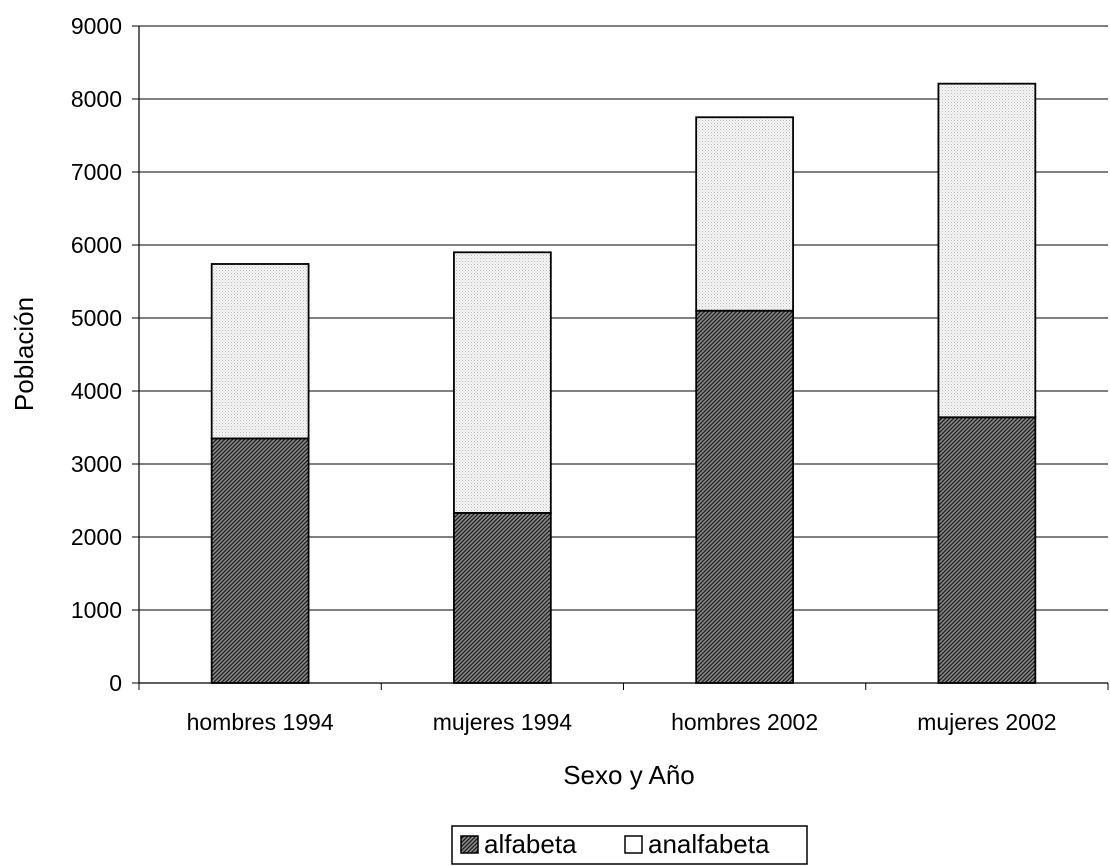 Image resolution: width=1110 pixels, height=866 pixels. I want to click on legend-swatch-alfabeta, so click(469, 844).